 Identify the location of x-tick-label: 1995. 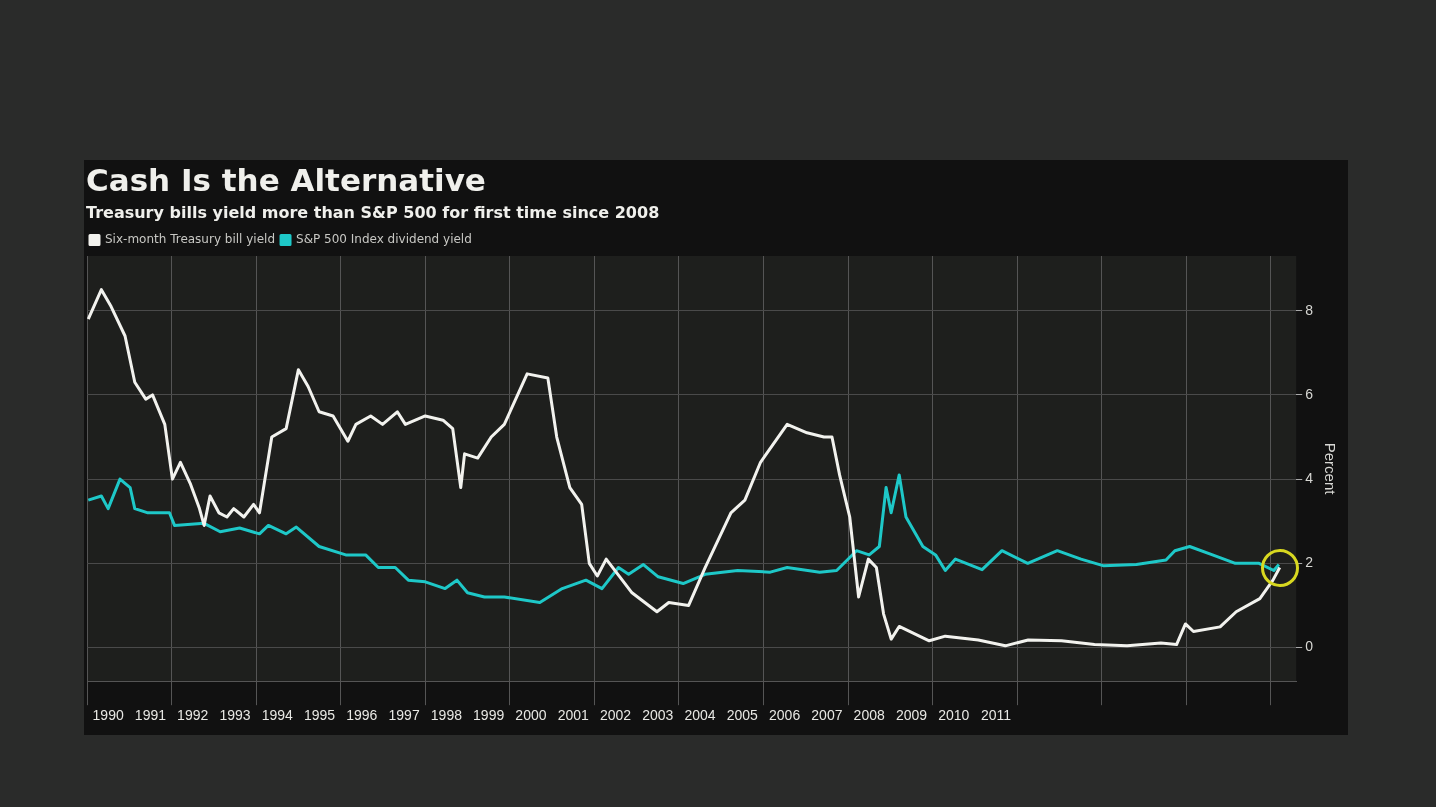
(319, 715).